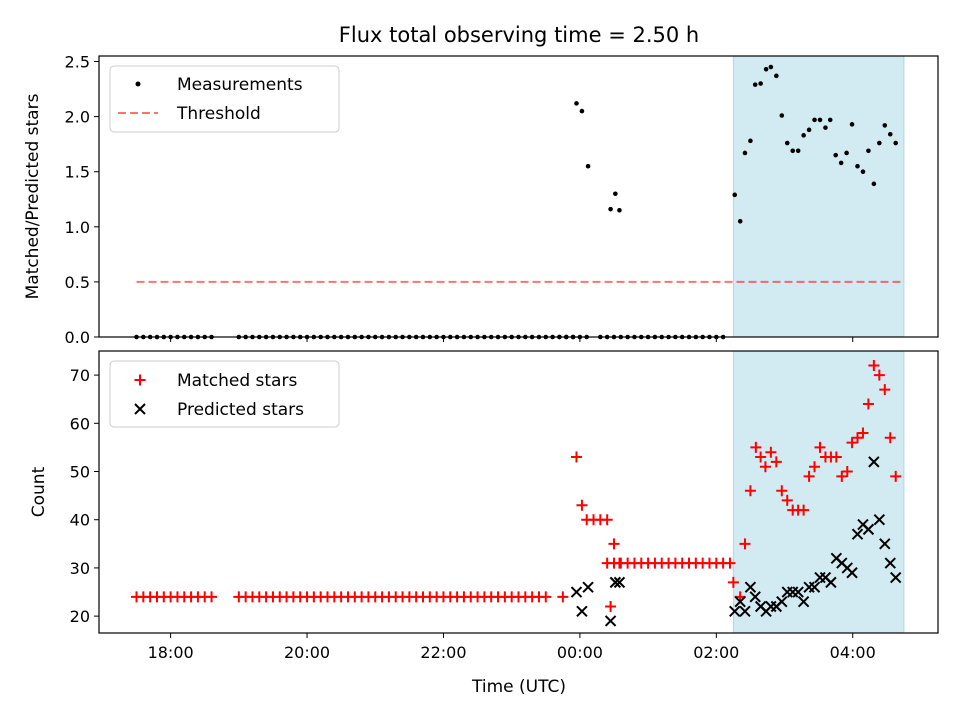 Image resolution: width=960 pixels, height=724 pixels. I want to click on y-tick-label: 30, so click(80, 568).